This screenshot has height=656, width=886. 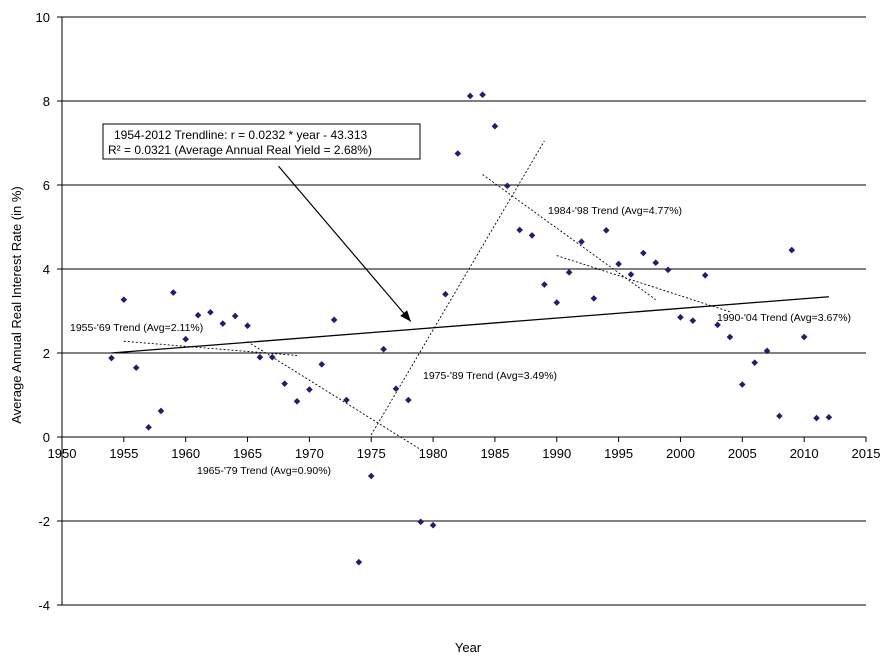 I want to click on x-tick-label: 1985, so click(x=494, y=453).